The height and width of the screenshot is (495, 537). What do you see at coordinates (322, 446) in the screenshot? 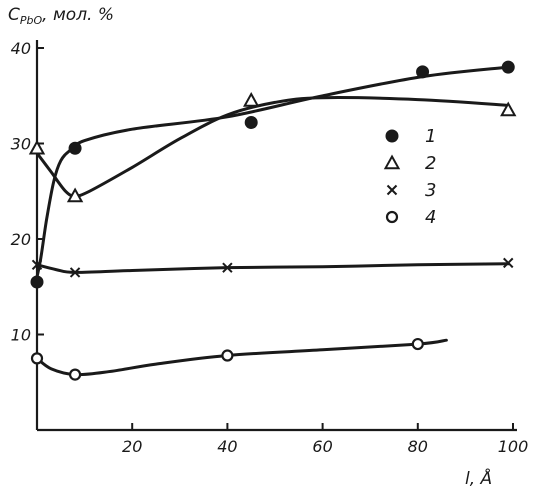
I see `x-tick-label: 60` at bounding box center [322, 446].